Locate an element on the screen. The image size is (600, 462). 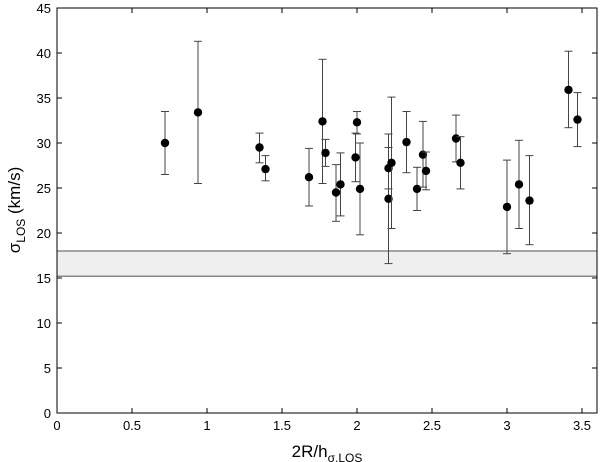
y-tick-label: 25 is located at coordinates (44, 188).